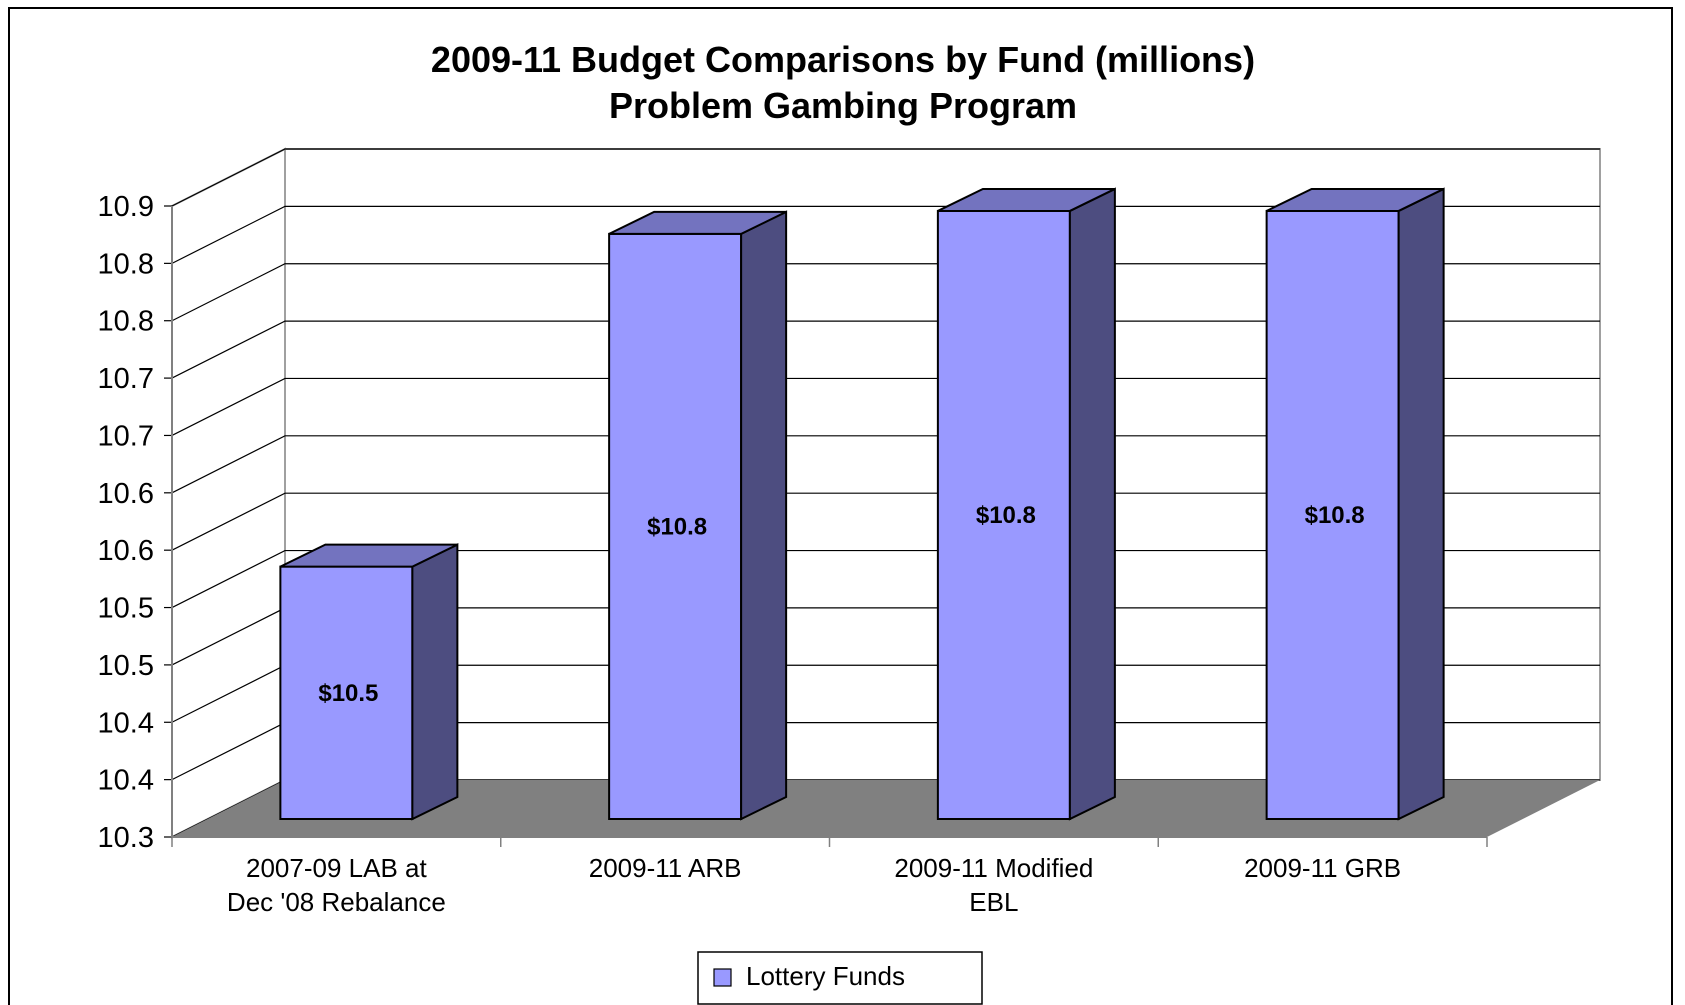  I want to click on xtick-label: 2009-11 ARB, so click(665, 868).